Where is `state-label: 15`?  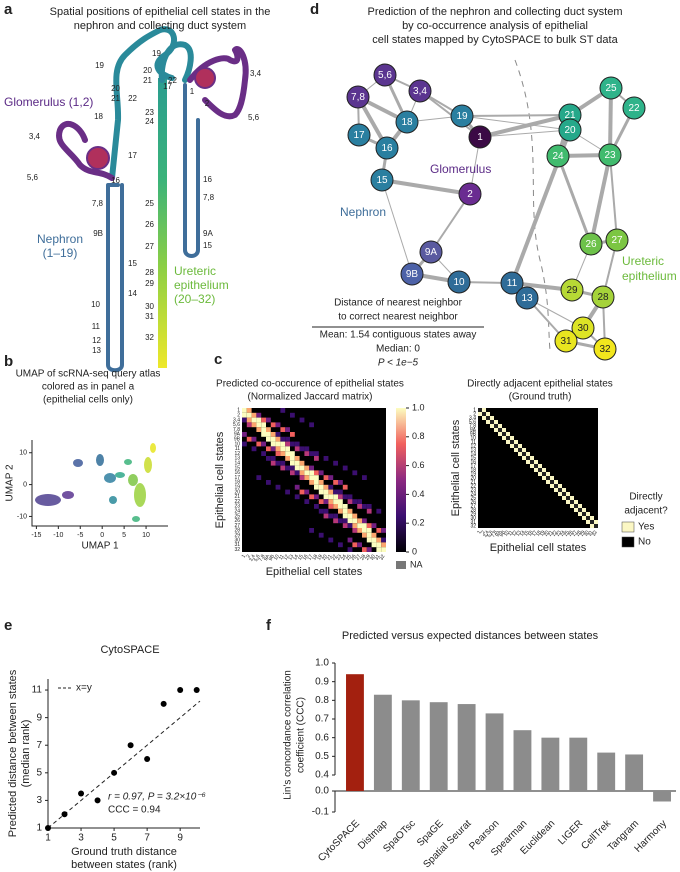 state-label: 15 is located at coordinates (527, 533).